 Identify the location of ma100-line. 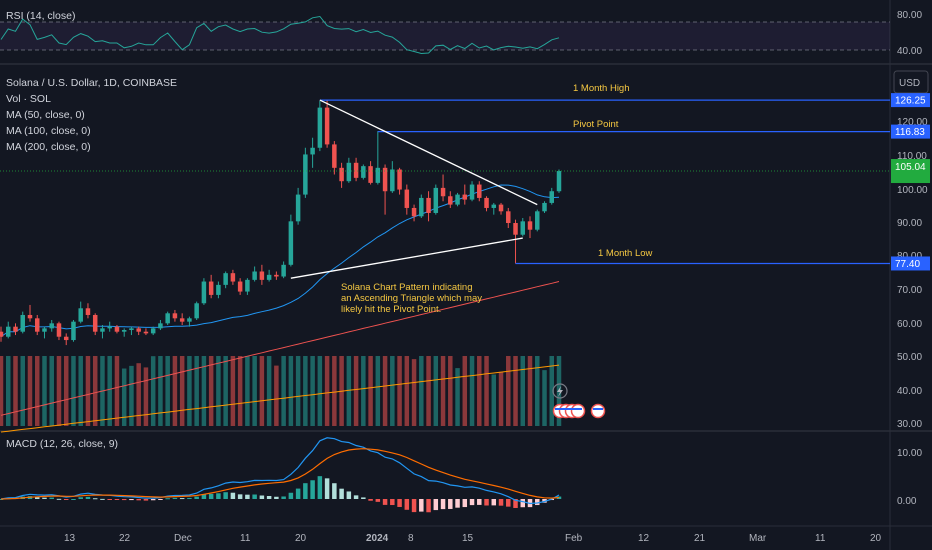
(280, 348).